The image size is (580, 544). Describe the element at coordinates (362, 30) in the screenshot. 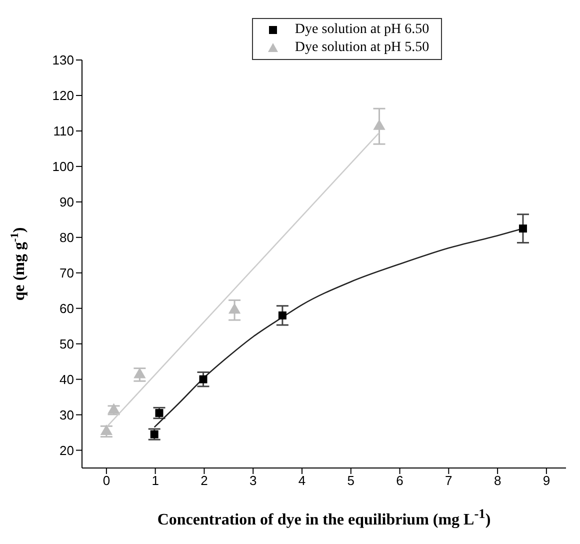

I see `legend-label: Dye solution at pH 6.50` at that location.